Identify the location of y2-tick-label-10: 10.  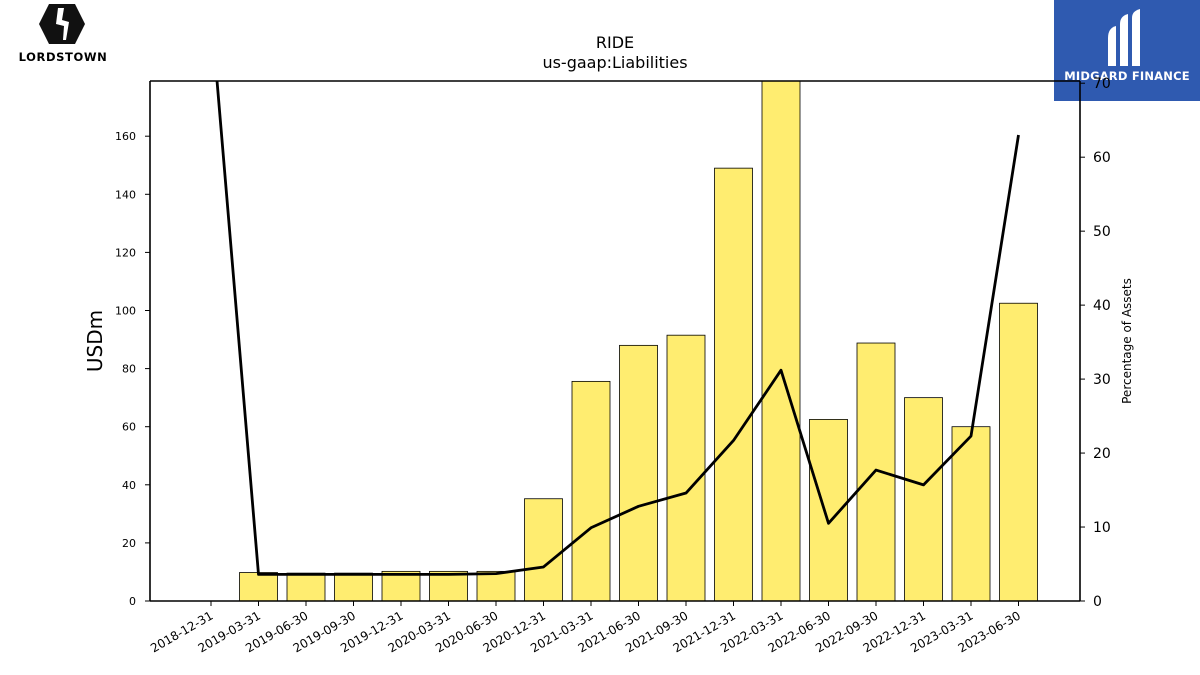
(1102, 528).